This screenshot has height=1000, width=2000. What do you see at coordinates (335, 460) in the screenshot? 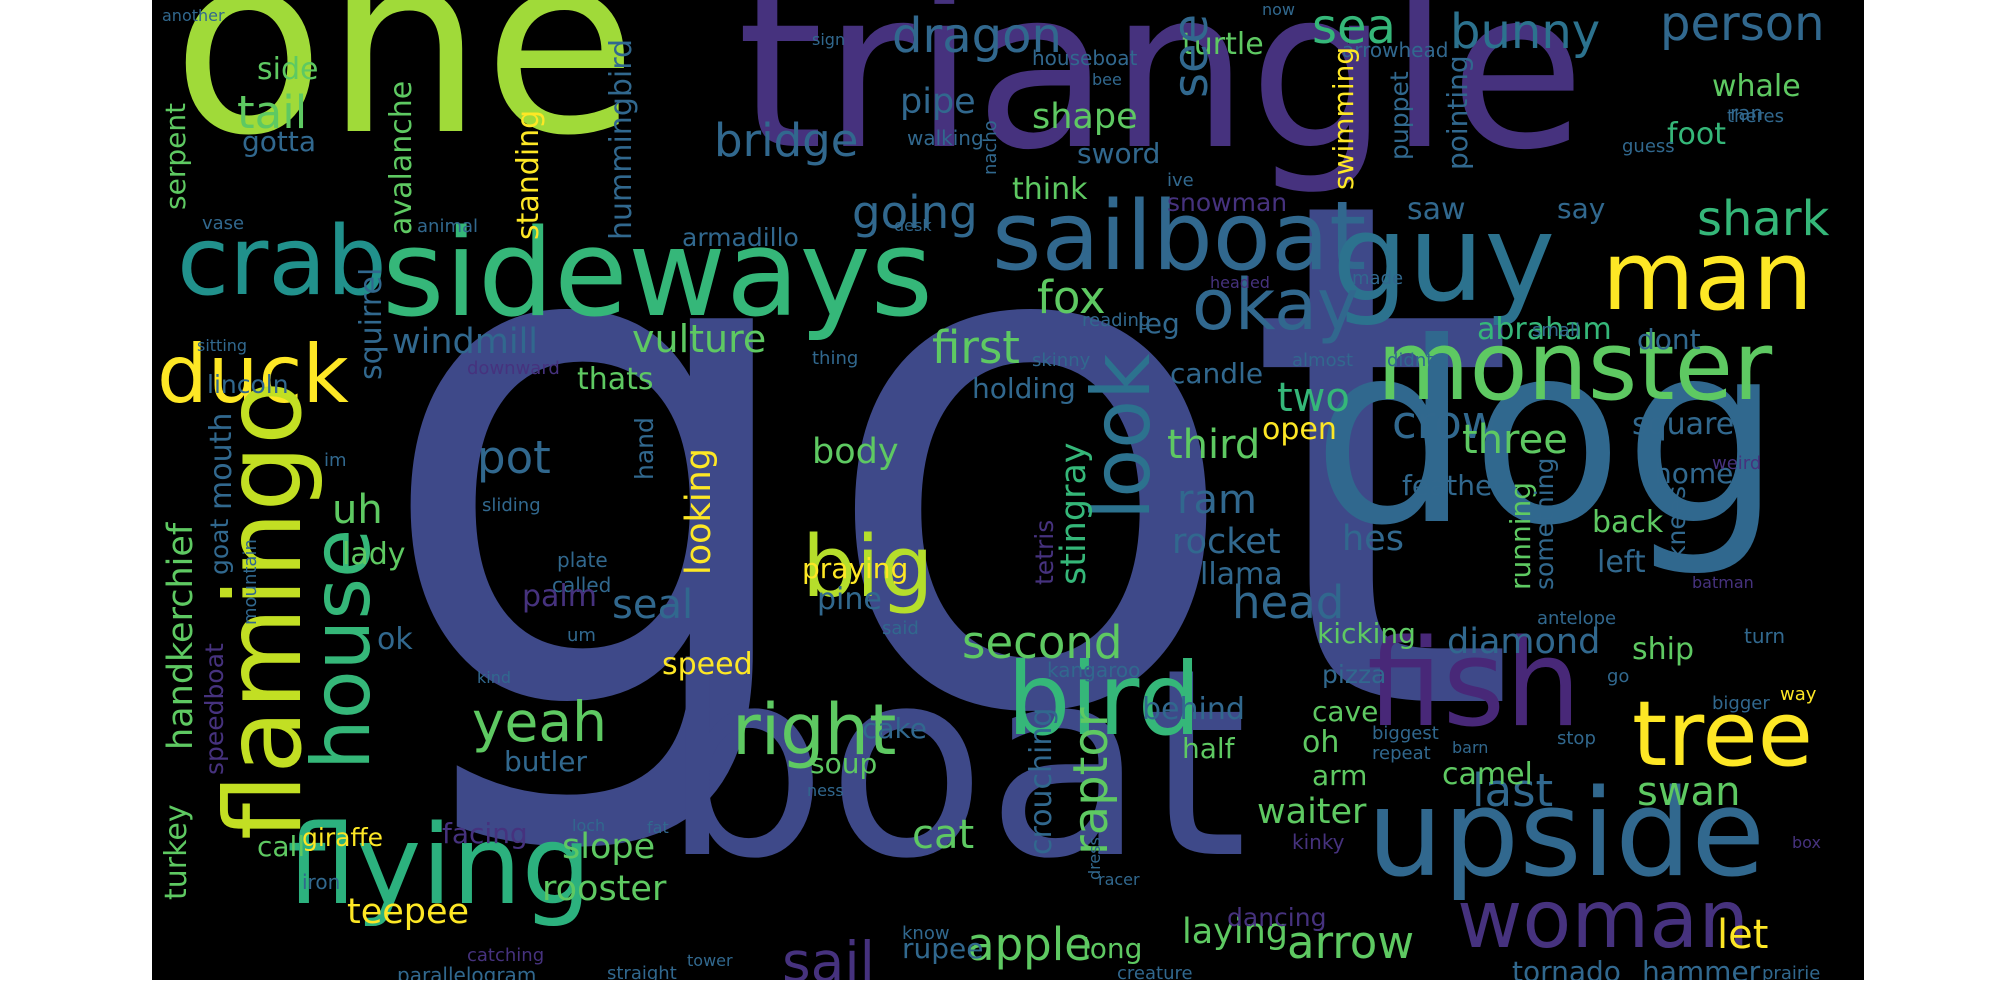
I see `cloud-word: im` at bounding box center [335, 460].